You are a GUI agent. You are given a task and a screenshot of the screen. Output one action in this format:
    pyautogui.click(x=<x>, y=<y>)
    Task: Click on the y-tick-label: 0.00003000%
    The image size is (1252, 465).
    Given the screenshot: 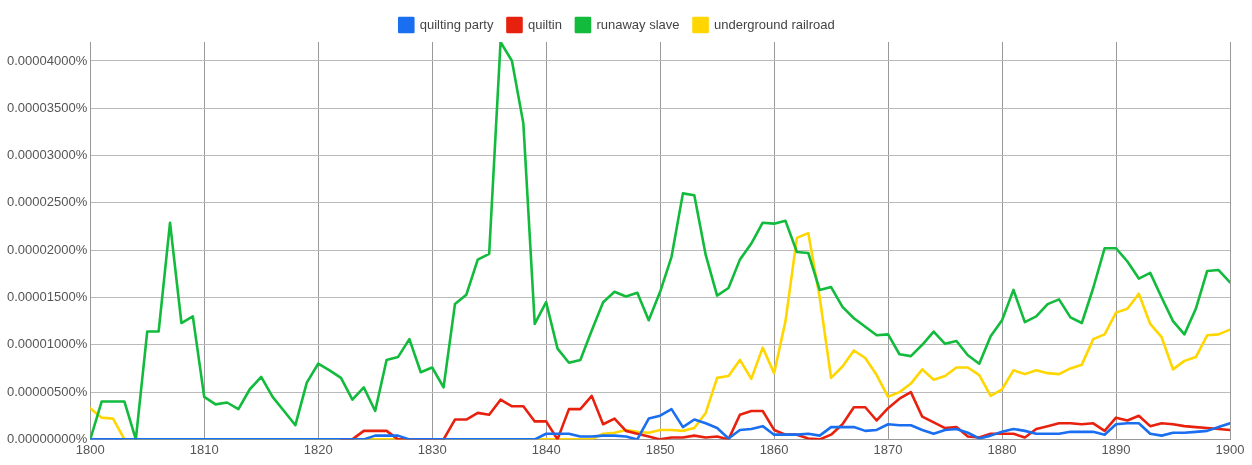 What is the action you would take?
    pyautogui.click(x=47, y=155)
    